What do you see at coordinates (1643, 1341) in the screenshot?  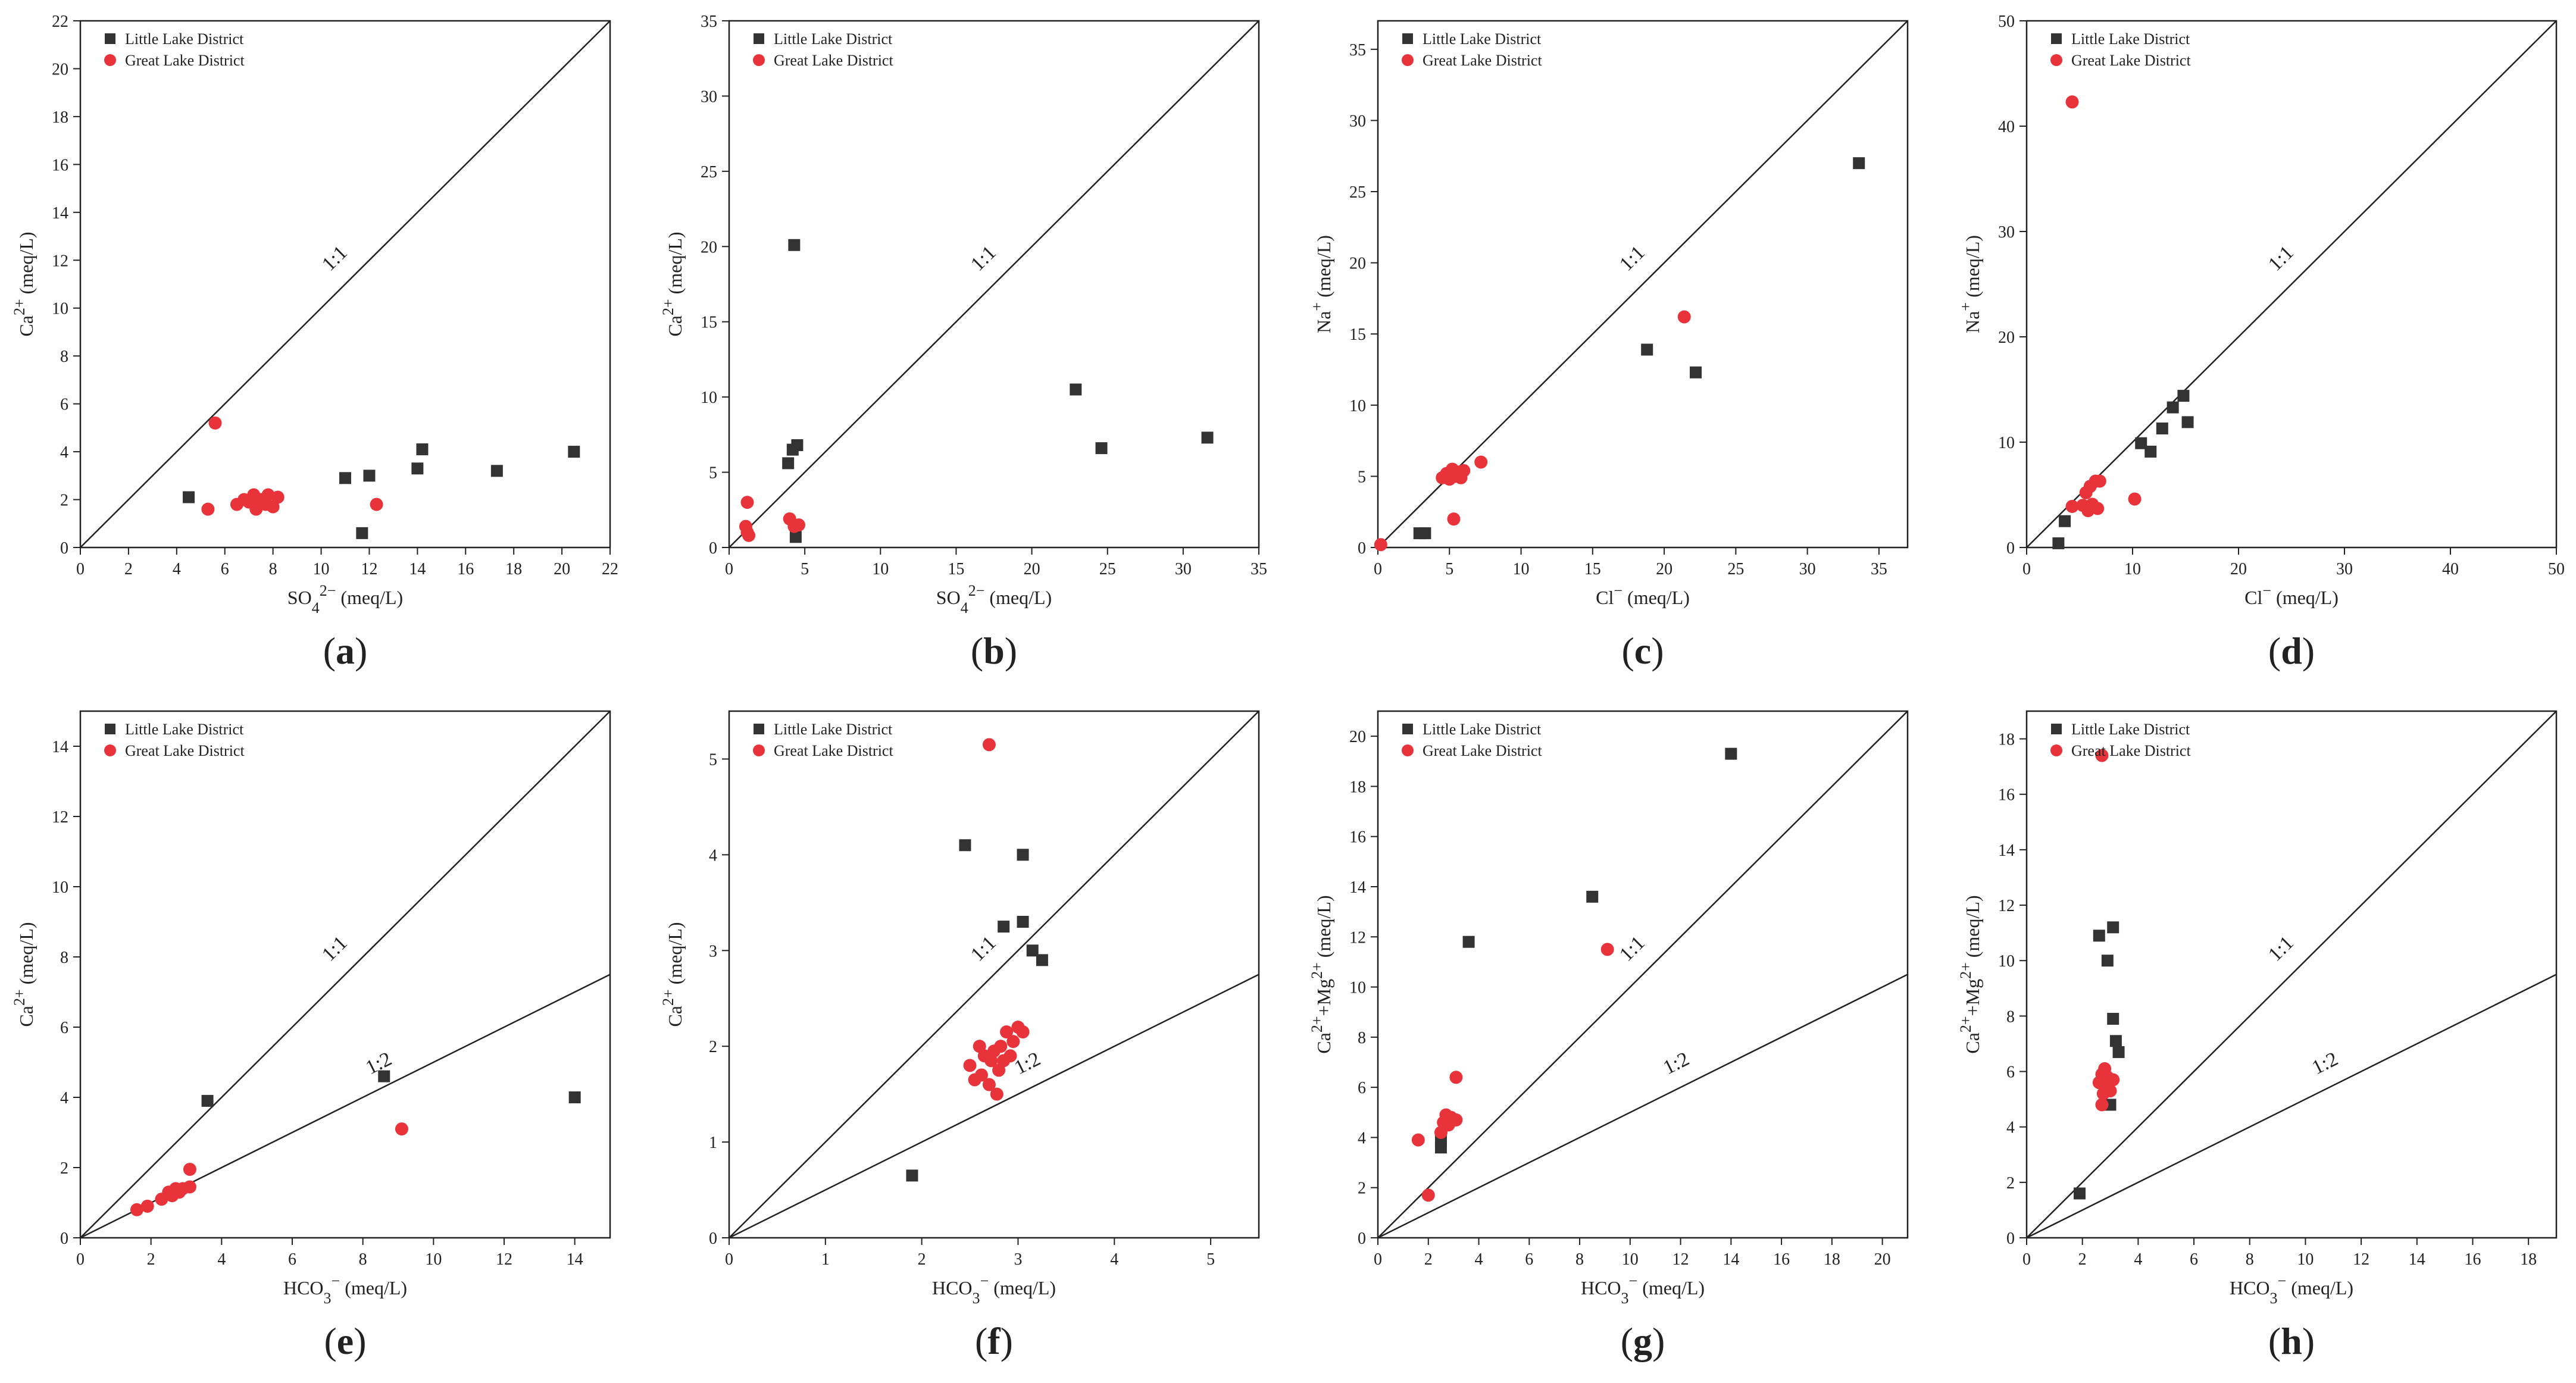 I see `panel-label: (g)` at bounding box center [1643, 1341].